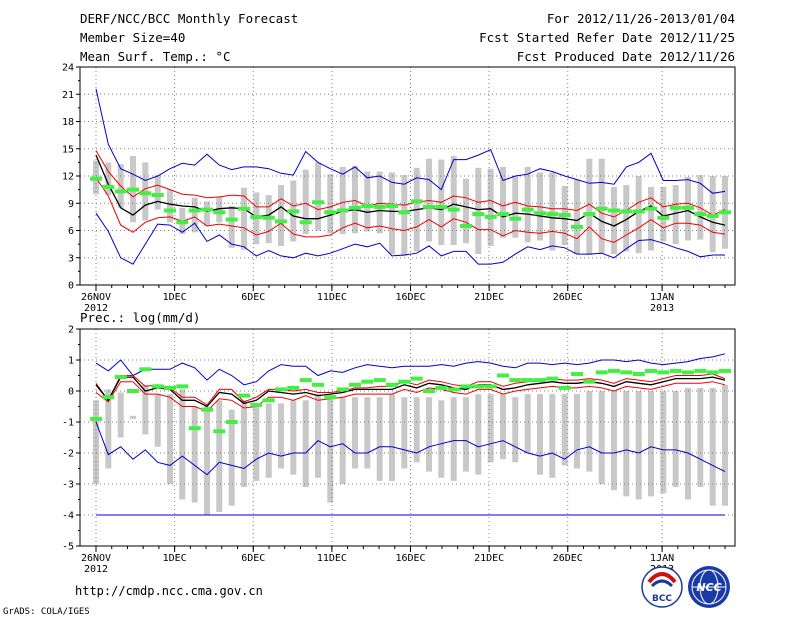 The image size is (800, 618). I want to click on ncc-logo-text: NCC, so click(708, 587).